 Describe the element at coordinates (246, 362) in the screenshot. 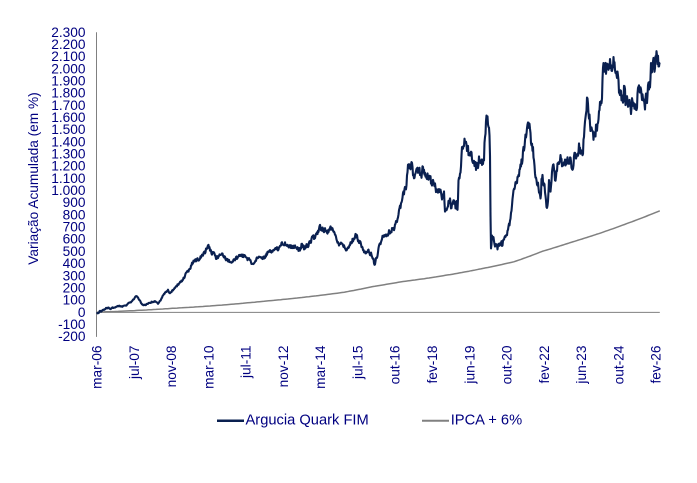

I see `svg-text: jul-11` at that location.